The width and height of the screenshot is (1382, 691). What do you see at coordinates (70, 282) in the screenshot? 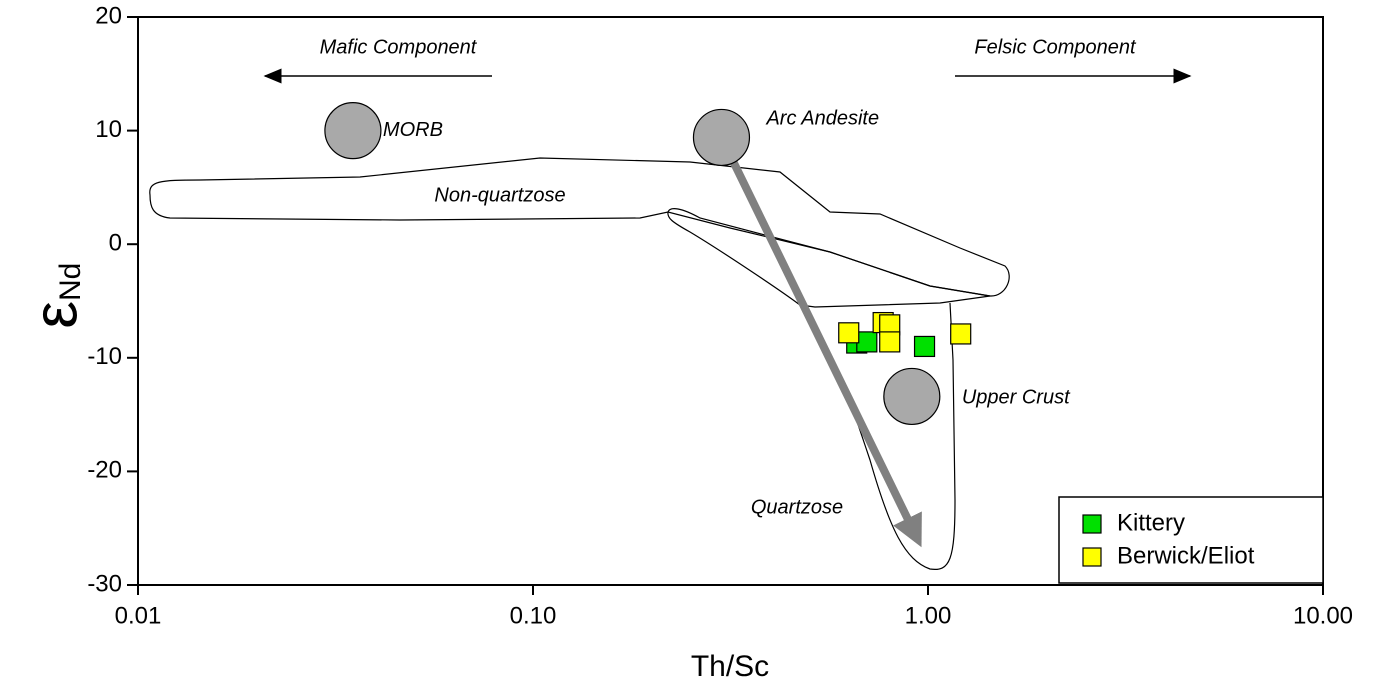
I see `y-axis-subscript: Nd` at bounding box center [70, 282].